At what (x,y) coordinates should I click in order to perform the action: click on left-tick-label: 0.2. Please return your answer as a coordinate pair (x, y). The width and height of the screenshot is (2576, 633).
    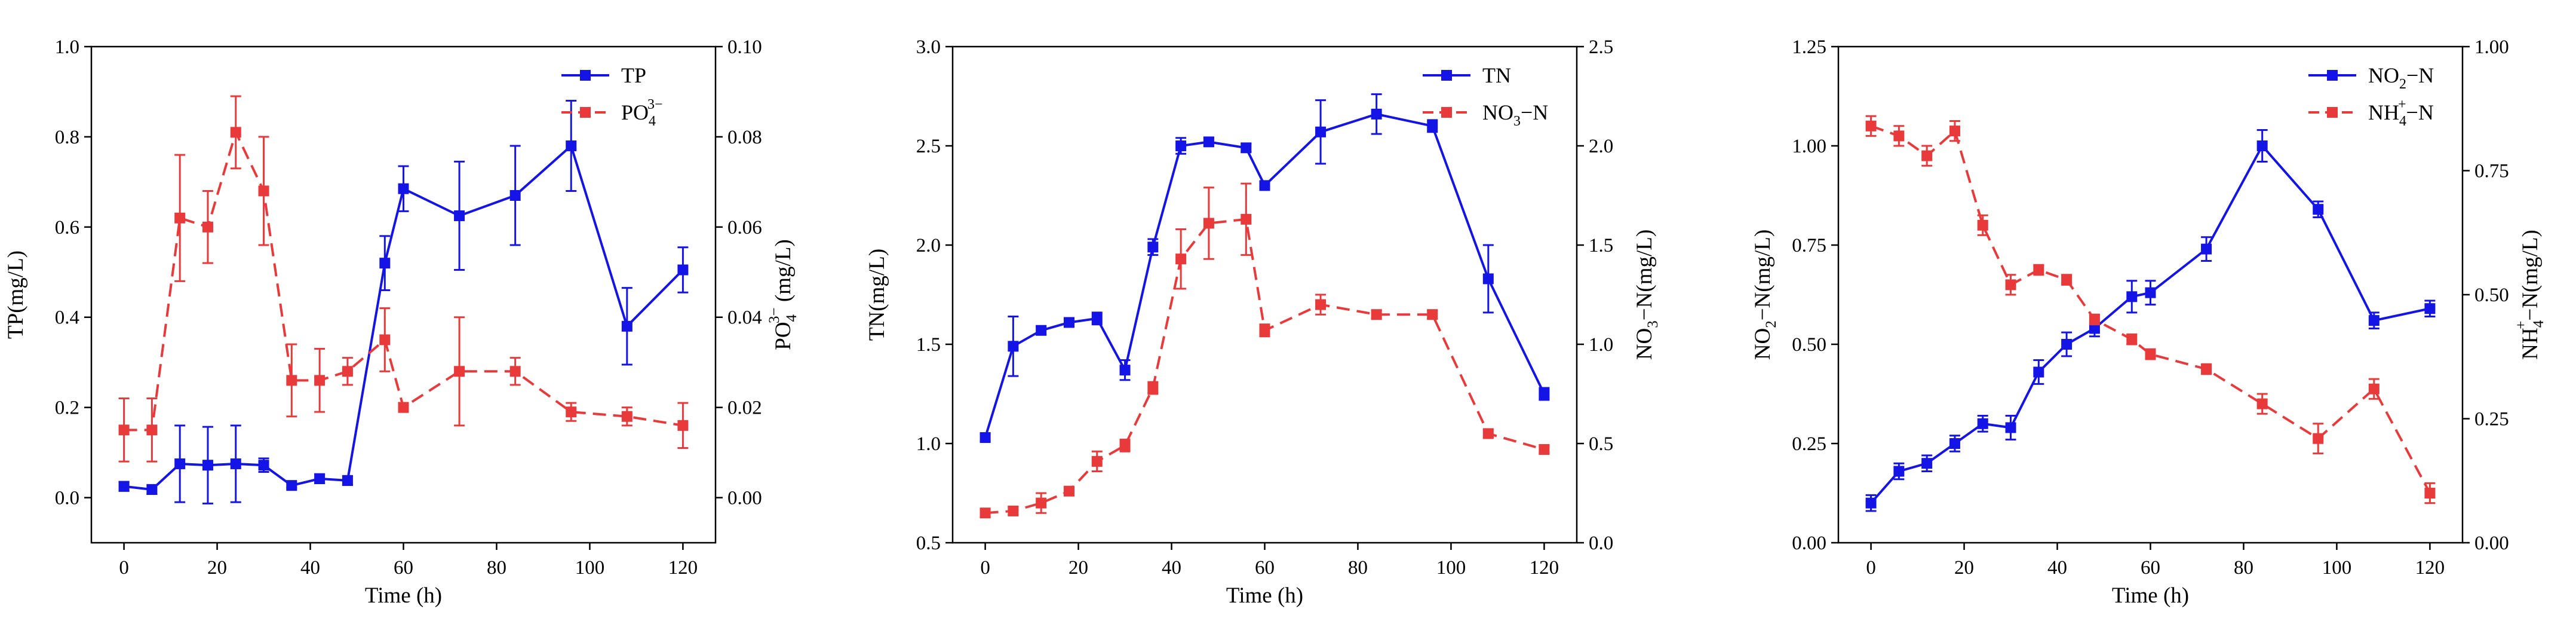
    Looking at the image, I should click on (67, 408).